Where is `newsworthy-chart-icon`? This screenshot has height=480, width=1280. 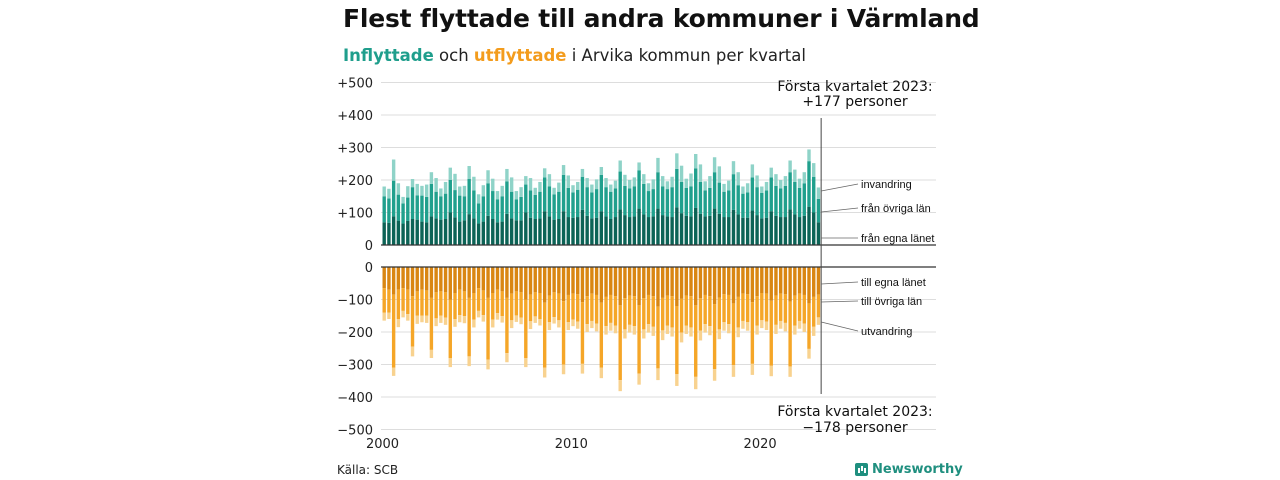
newsworthy-chart-icon is located at coordinates (861, 469).